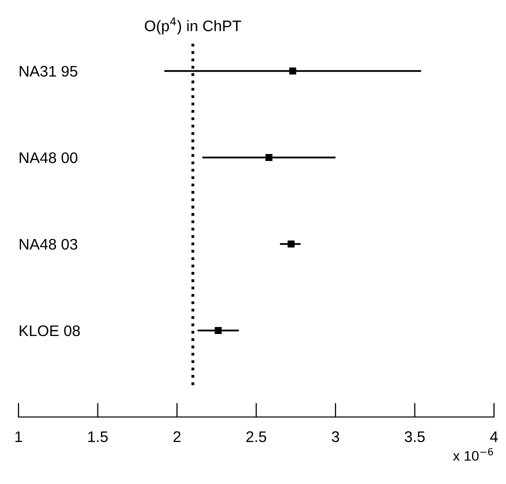 The image size is (506, 484). What do you see at coordinates (18, 436) in the screenshot?
I see `x-tick-label: 1` at bounding box center [18, 436].